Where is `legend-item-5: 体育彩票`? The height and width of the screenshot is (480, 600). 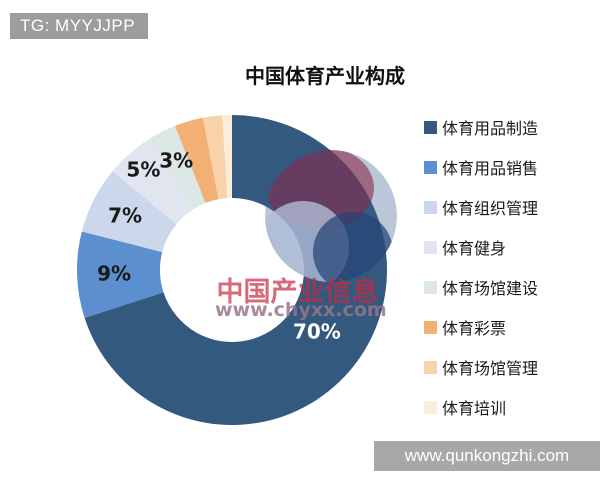 legend-item-5: 体育彩票 is located at coordinates (481, 327).